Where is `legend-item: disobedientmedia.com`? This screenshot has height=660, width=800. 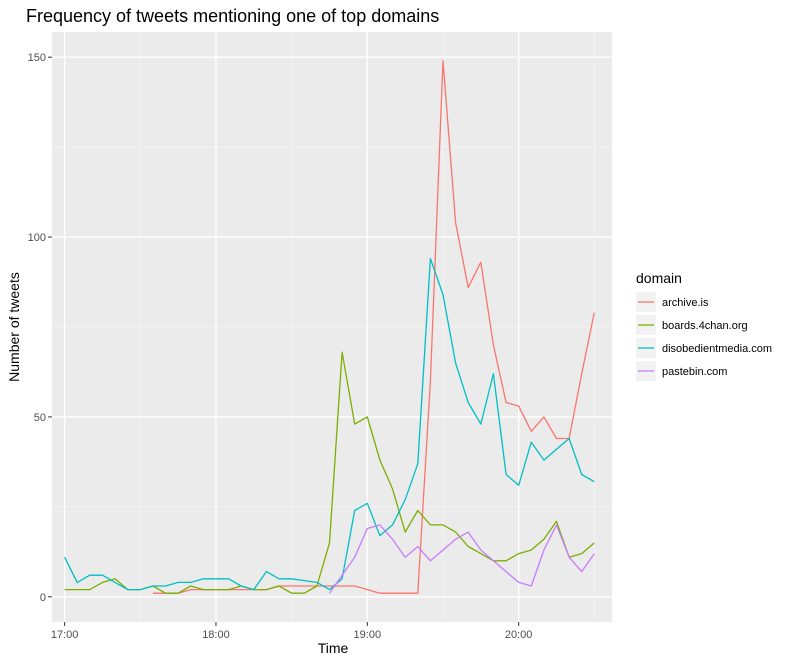
legend-item: disobedientmedia.com is located at coordinates (704, 348).